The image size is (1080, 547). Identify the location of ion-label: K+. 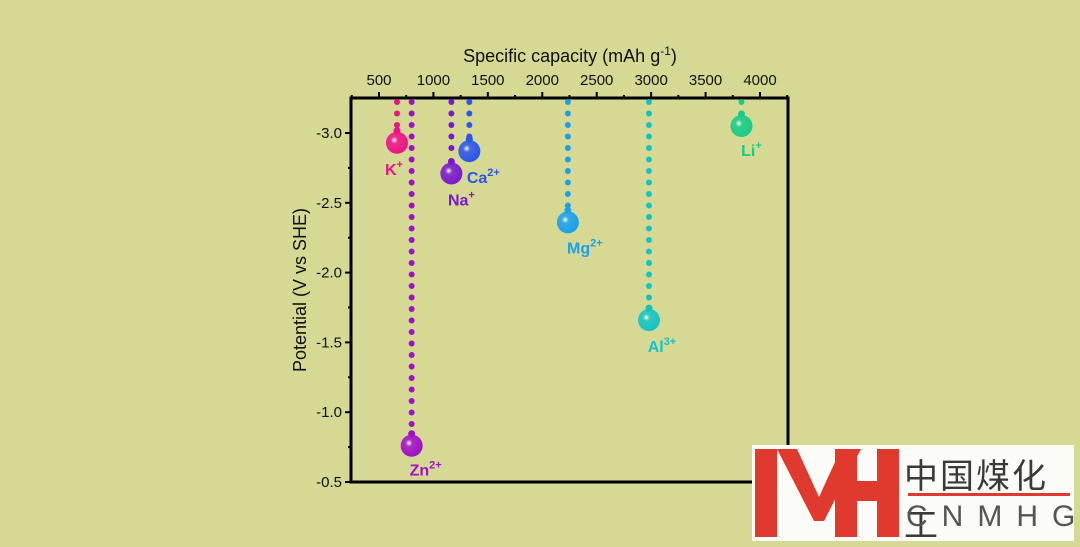
(394, 169).